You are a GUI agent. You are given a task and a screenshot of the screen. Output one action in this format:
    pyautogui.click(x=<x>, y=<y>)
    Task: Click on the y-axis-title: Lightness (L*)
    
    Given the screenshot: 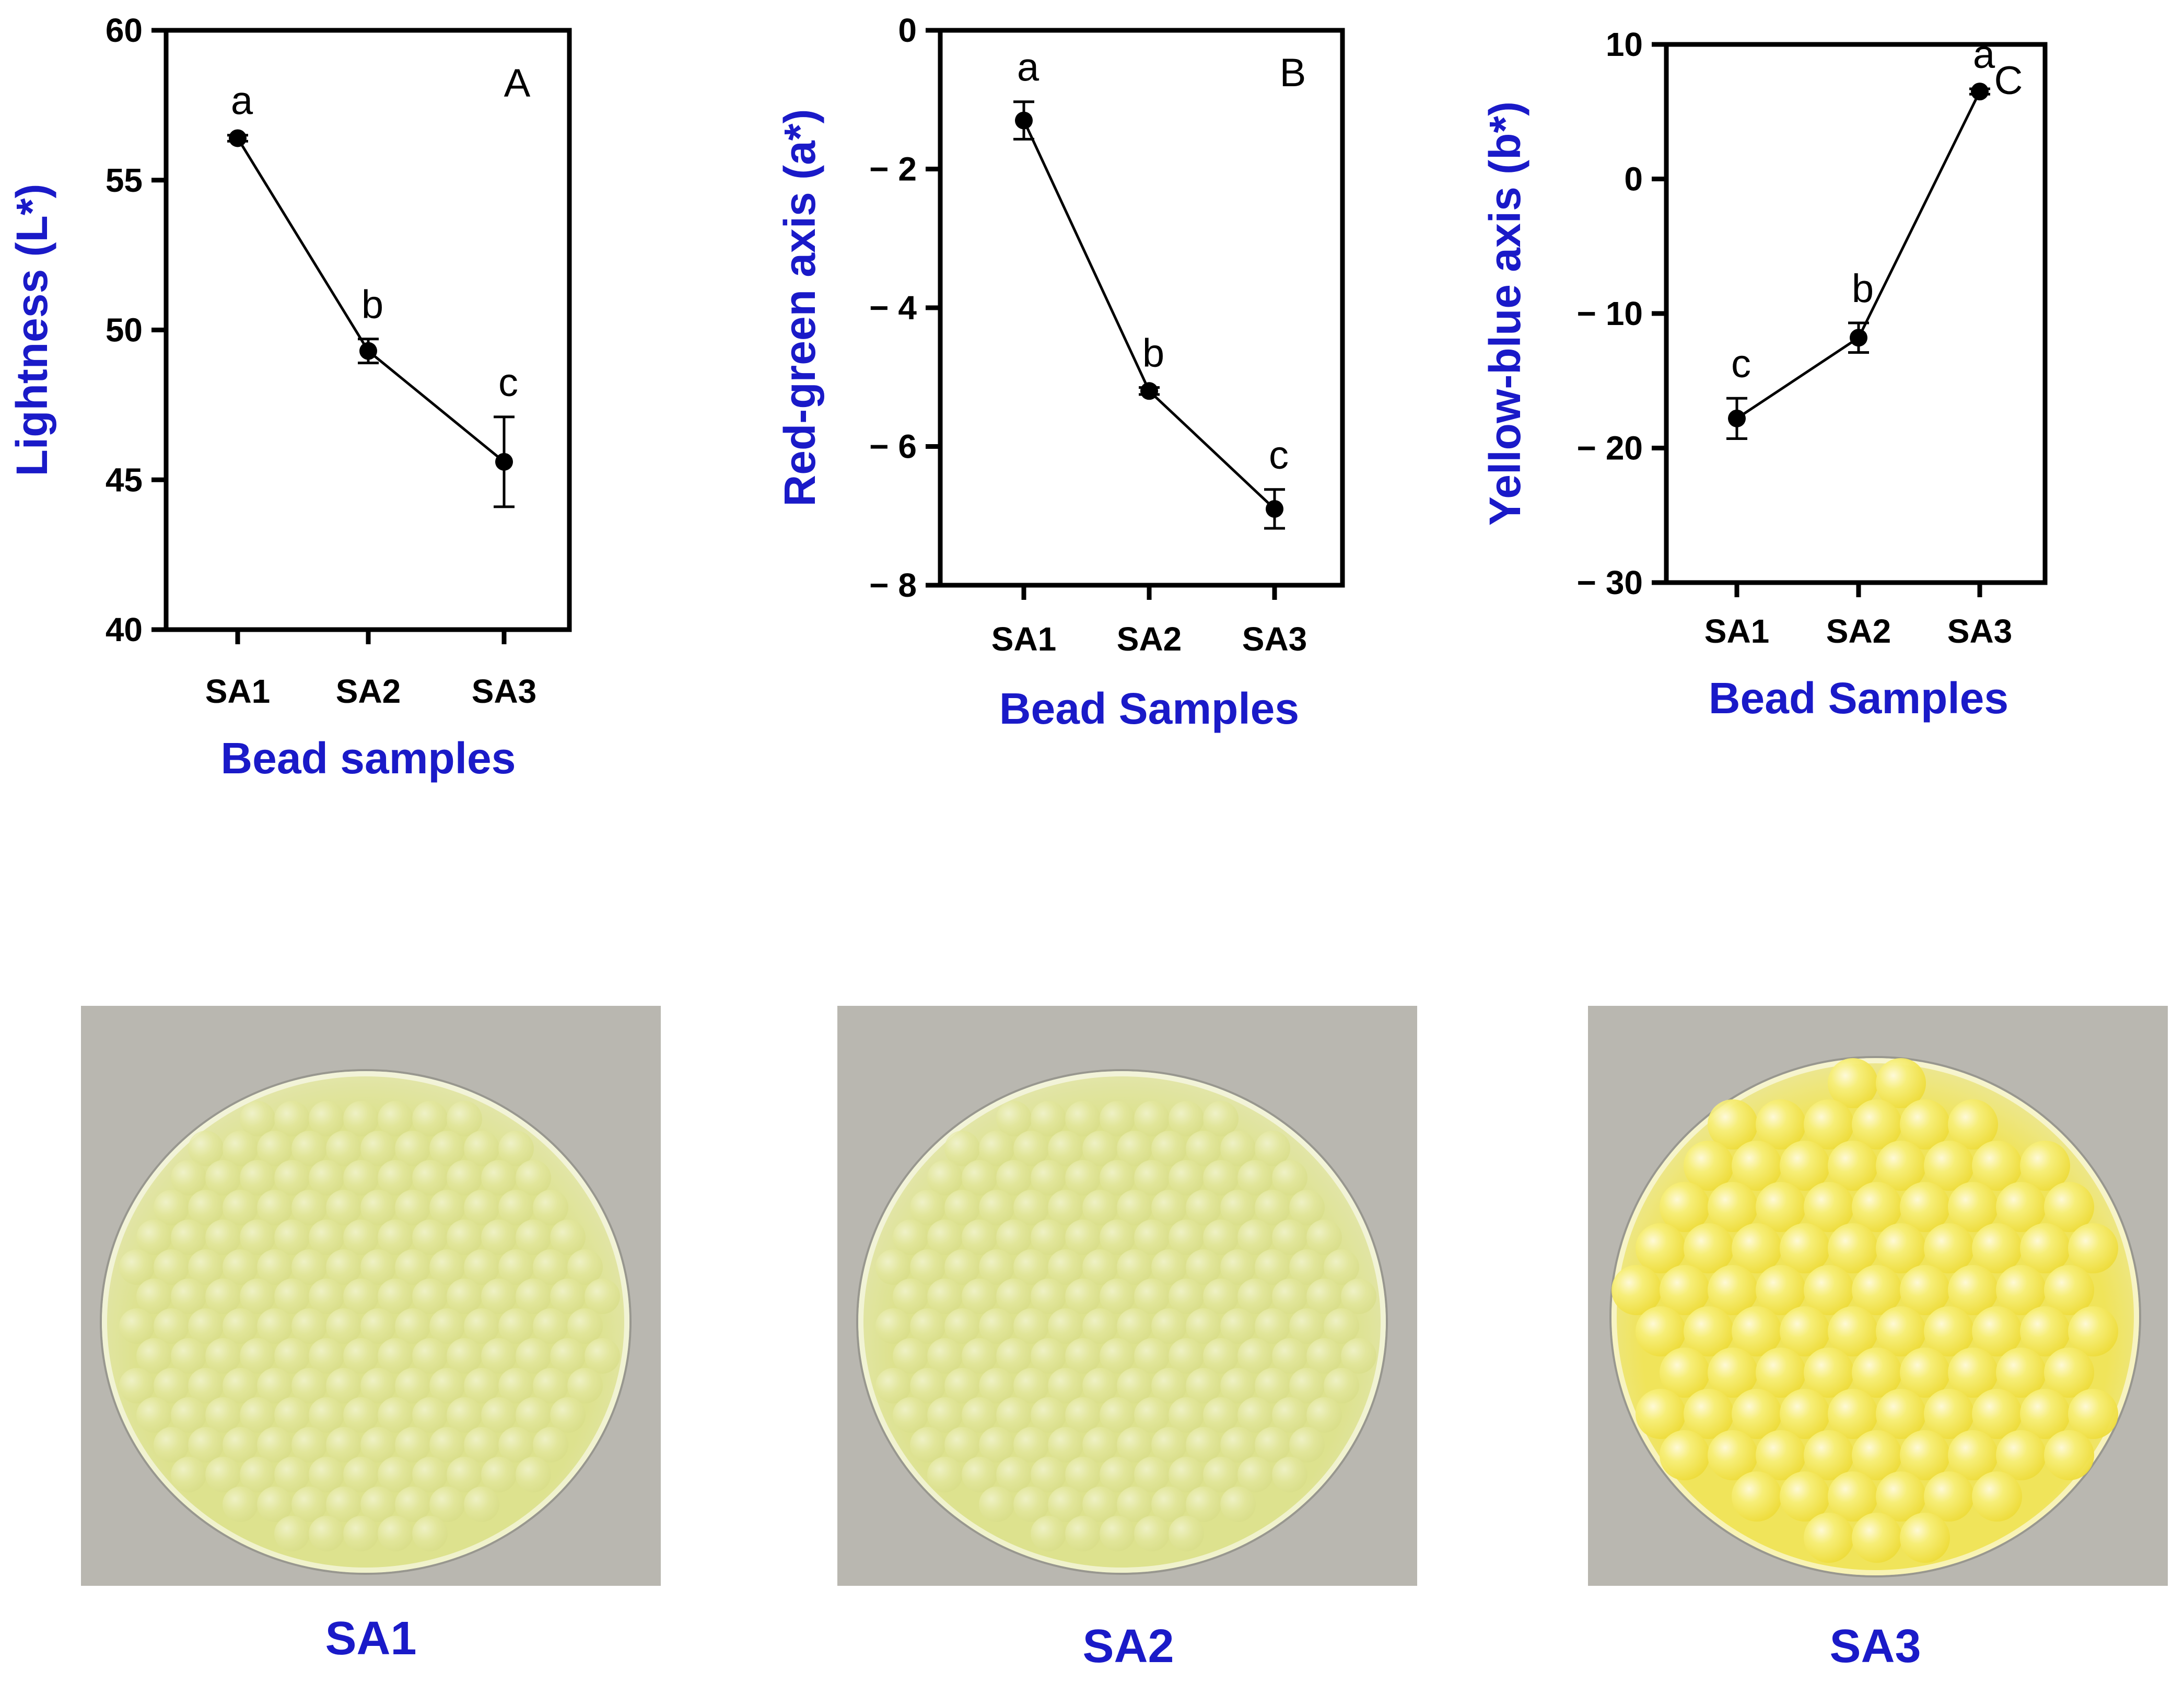 What is the action you would take?
    pyautogui.click(x=31, y=330)
    